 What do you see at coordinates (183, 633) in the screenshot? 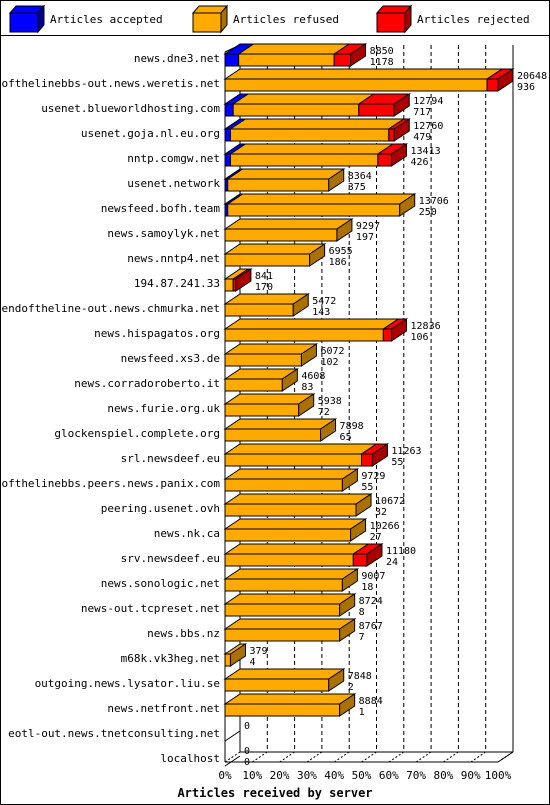
I see `server-label: news.bbs.nz` at bounding box center [183, 633].